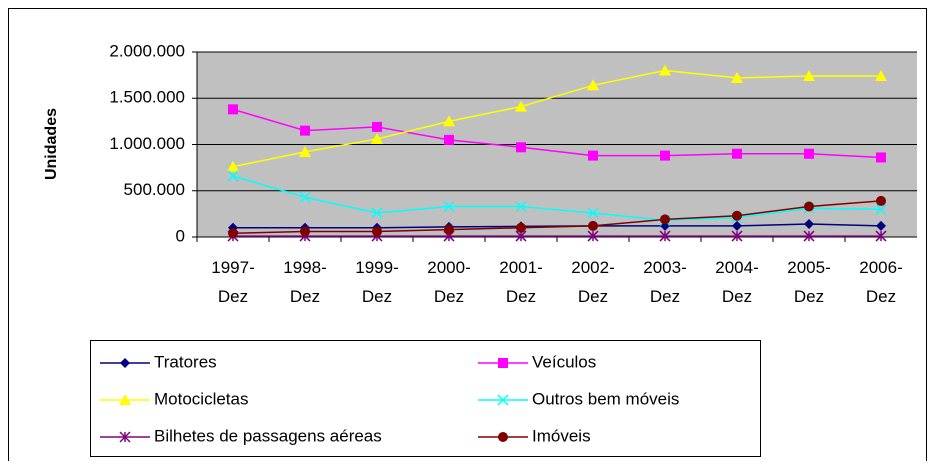 This screenshot has width=935, height=466. Describe the element at coordinates (592, 282) in the screenshot. I see `x-tick-label: 2002-Dez` at that location.